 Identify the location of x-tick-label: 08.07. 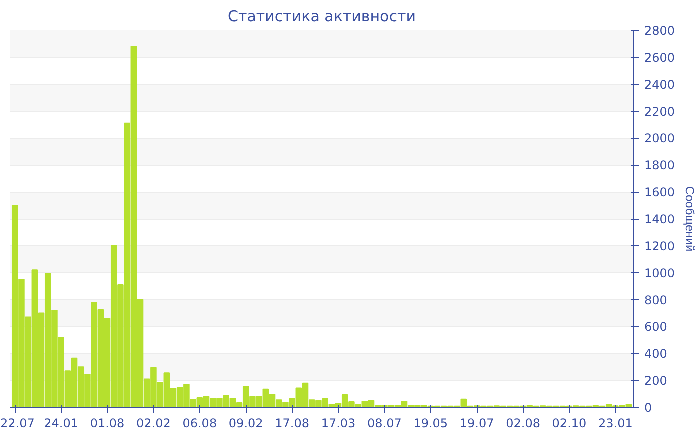
(385, 423).